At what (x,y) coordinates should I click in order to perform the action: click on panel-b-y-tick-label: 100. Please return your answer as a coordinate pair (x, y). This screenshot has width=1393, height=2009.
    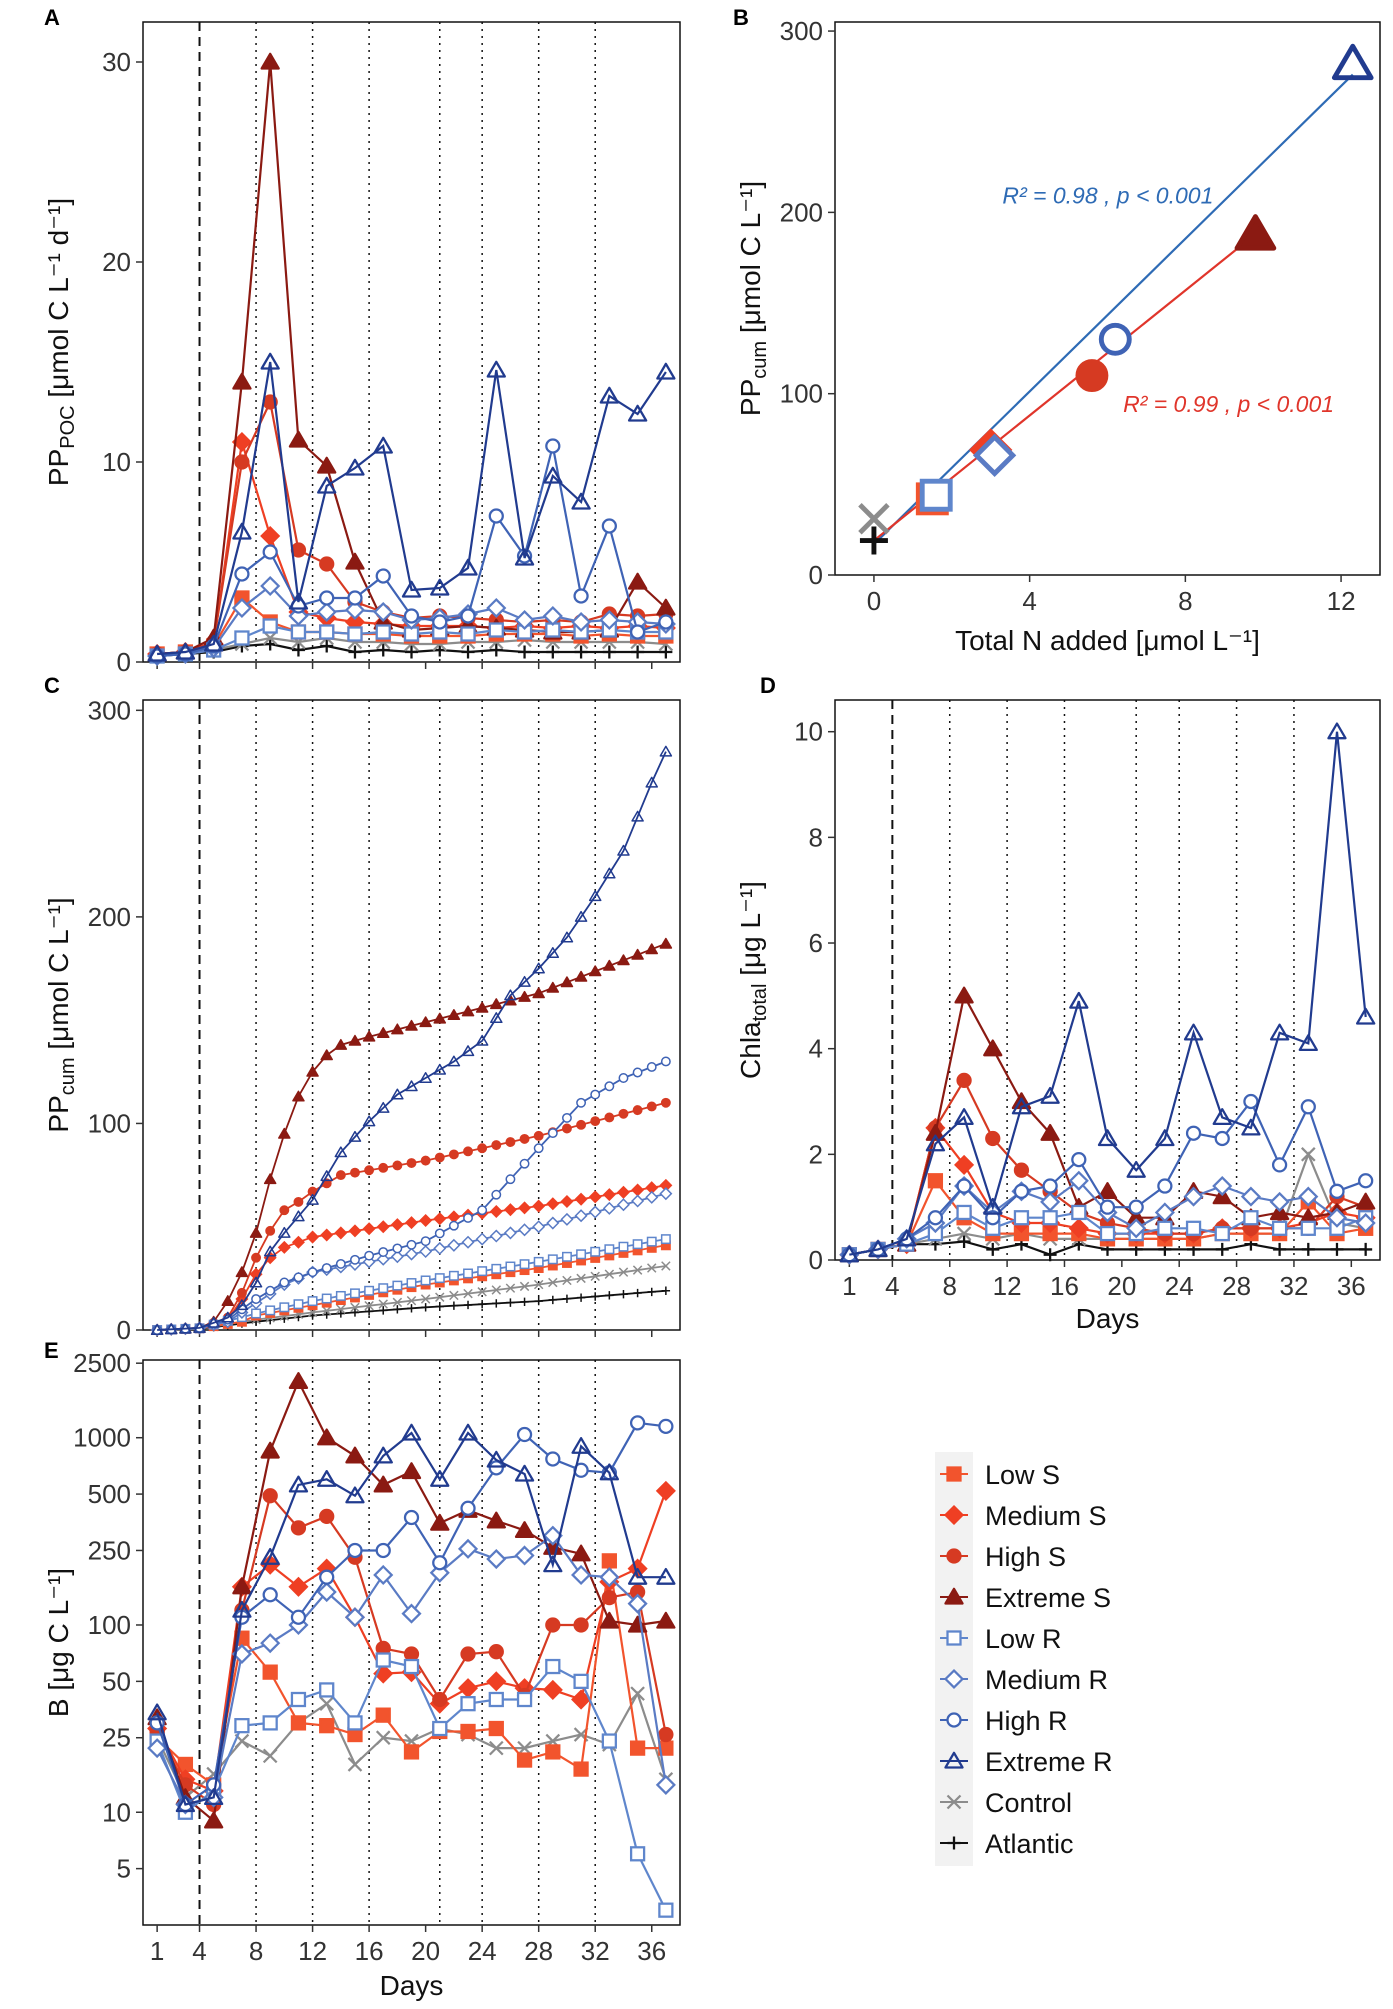
    Looking at the image, I should click on (801, 394).